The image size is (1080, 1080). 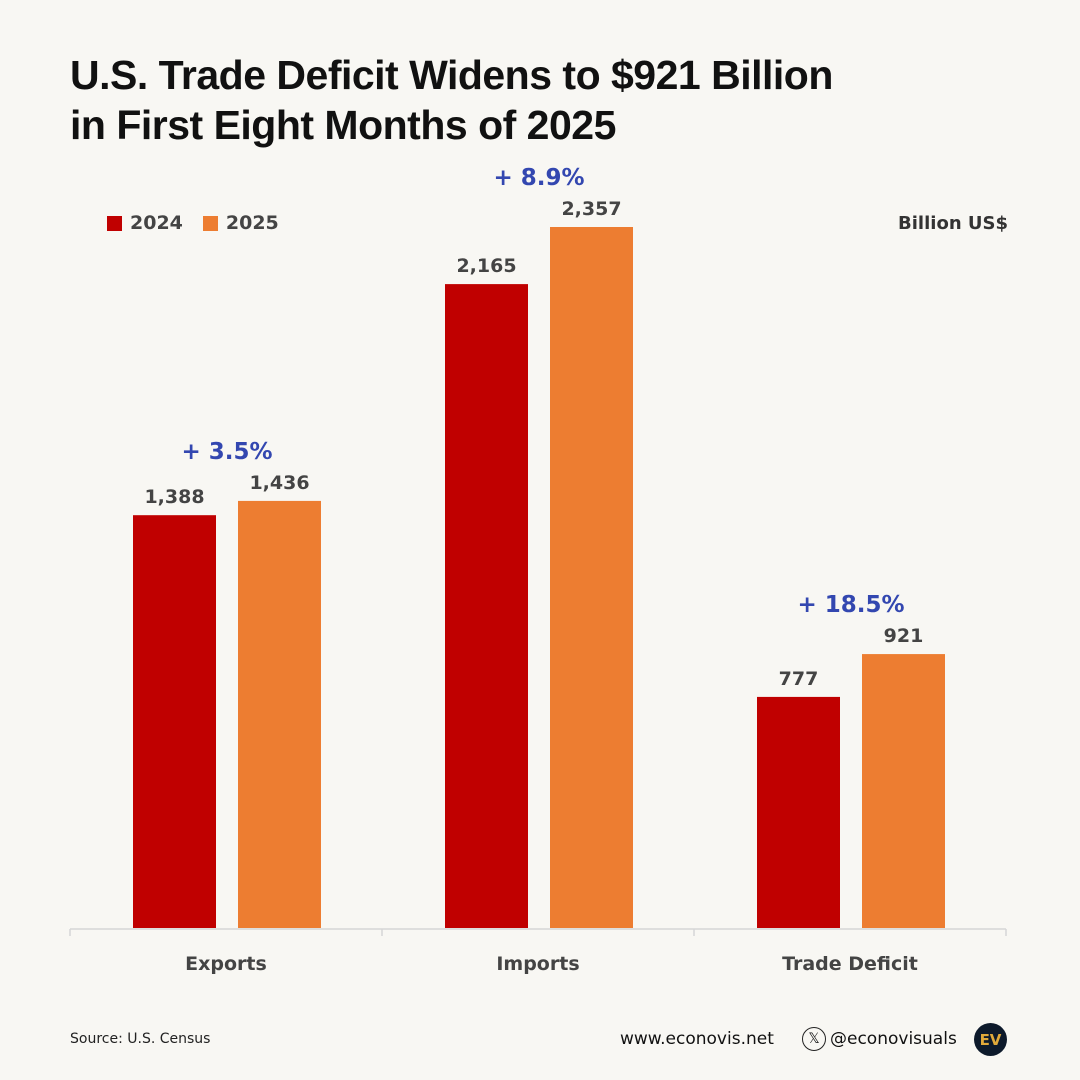 I want to click on x-logo-icon: 𝕏, so click(x=814, y=1039).